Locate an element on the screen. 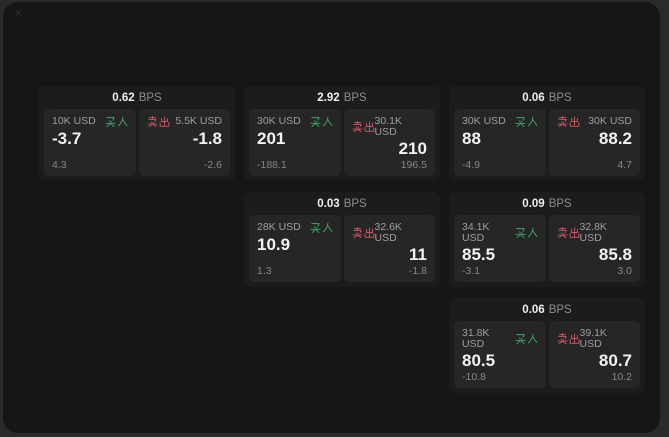 The height and width of the screenshot is (437, 669). sell-price: 85.8 is located at coordinates (615, 254).